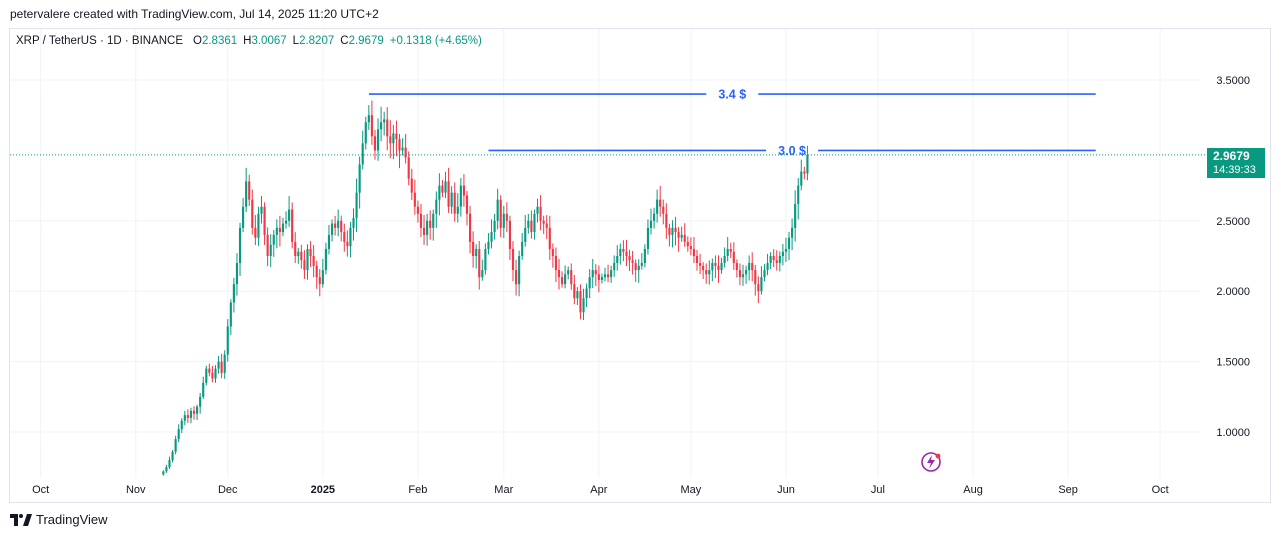 The image size is (1281, 538). I want to click on lightning-icon, so click(931, 462).